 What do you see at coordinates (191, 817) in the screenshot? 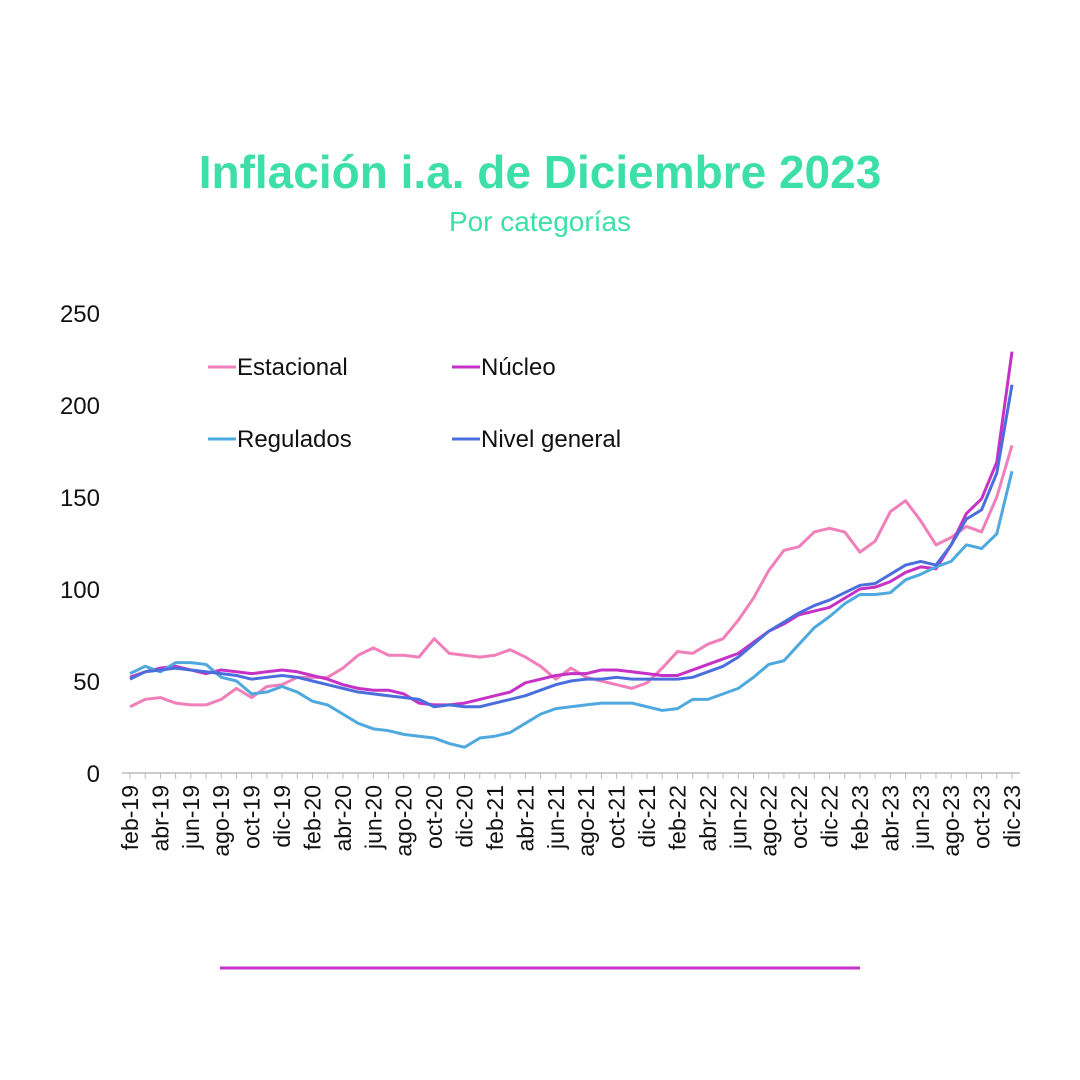
I see `x-tick-label: jun-19` at bounding box center [191, 817].